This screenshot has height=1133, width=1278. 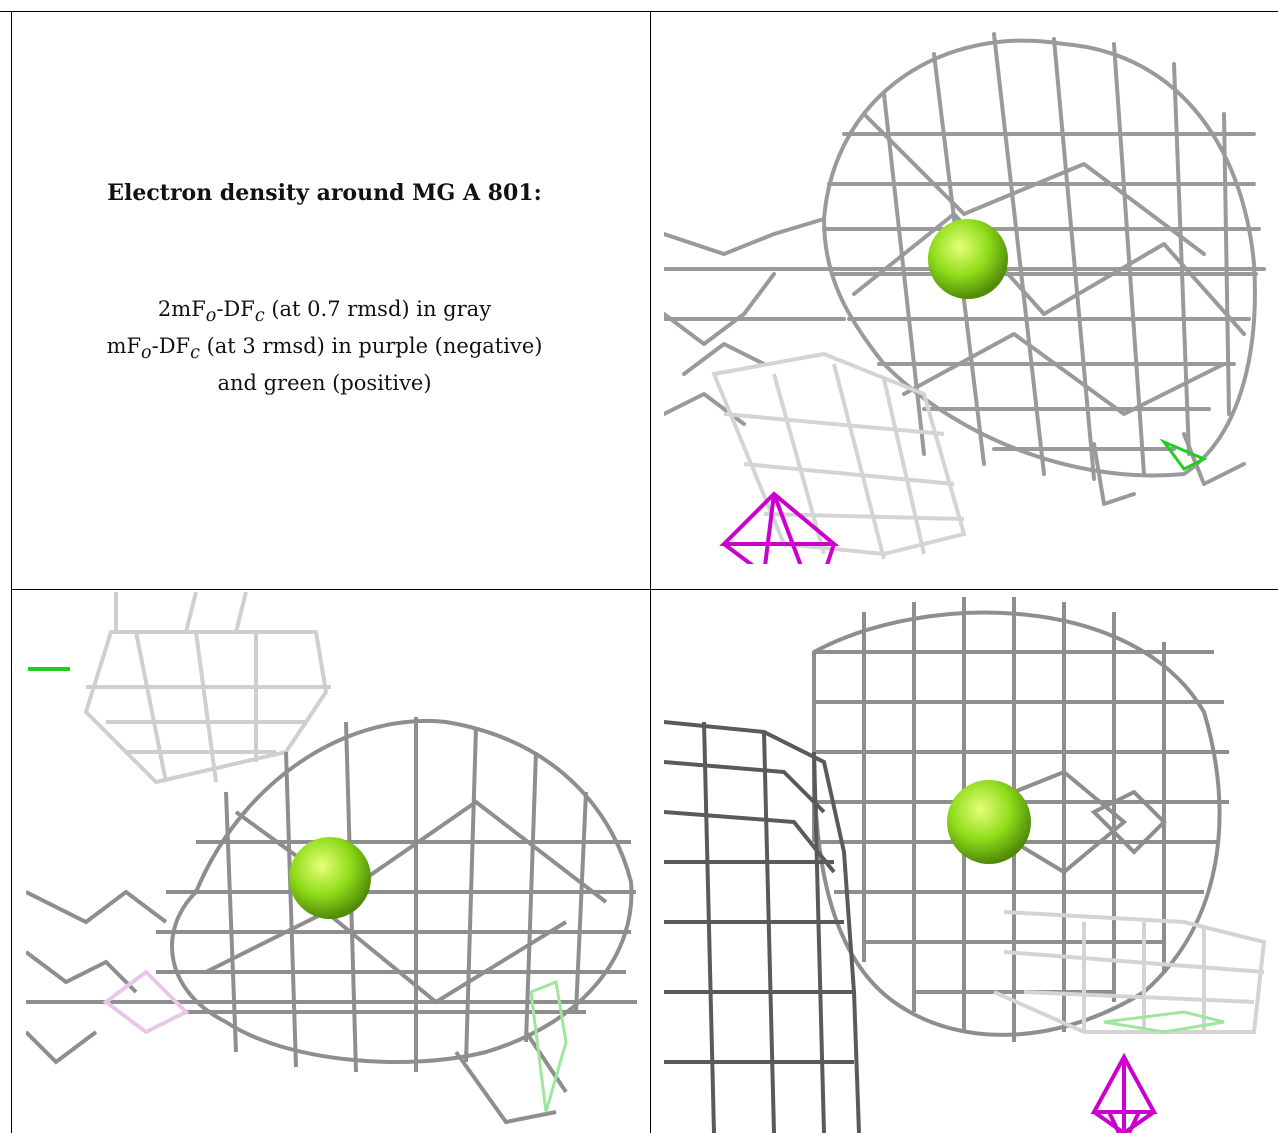 What do you see at coordinates (639, 11) in the screenshot?
I see `frame-top` at bounding box center [639, 11].